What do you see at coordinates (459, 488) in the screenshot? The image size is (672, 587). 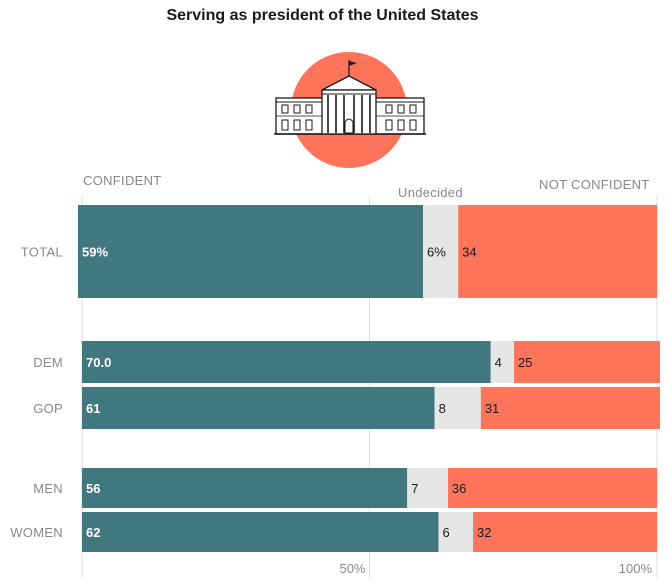 I see `data-label-men-not-confident: 36` at bounding box center [459, 488].